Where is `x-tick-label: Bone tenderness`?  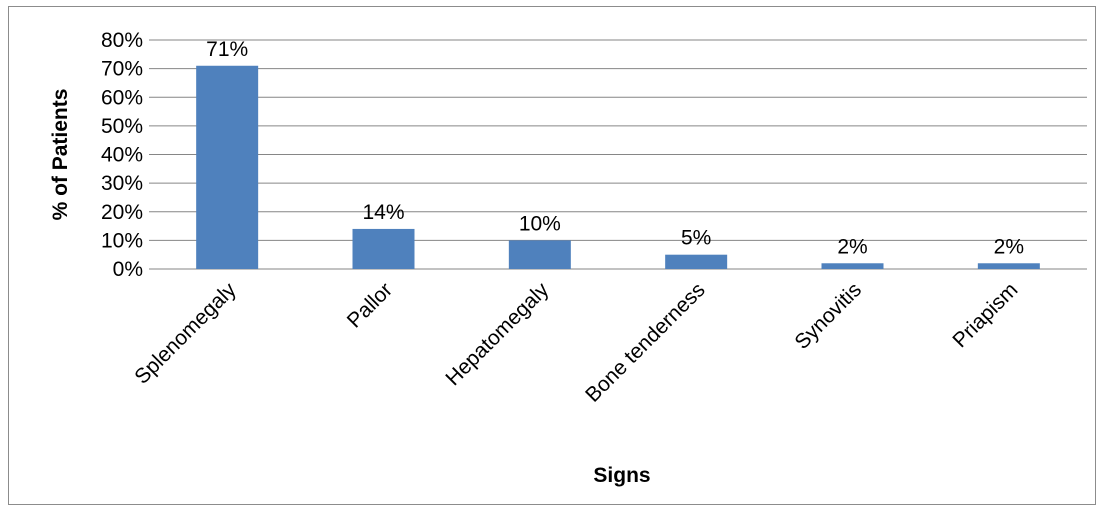 x-tick-label: Bone tenderness is located at coordinates (645, 342).